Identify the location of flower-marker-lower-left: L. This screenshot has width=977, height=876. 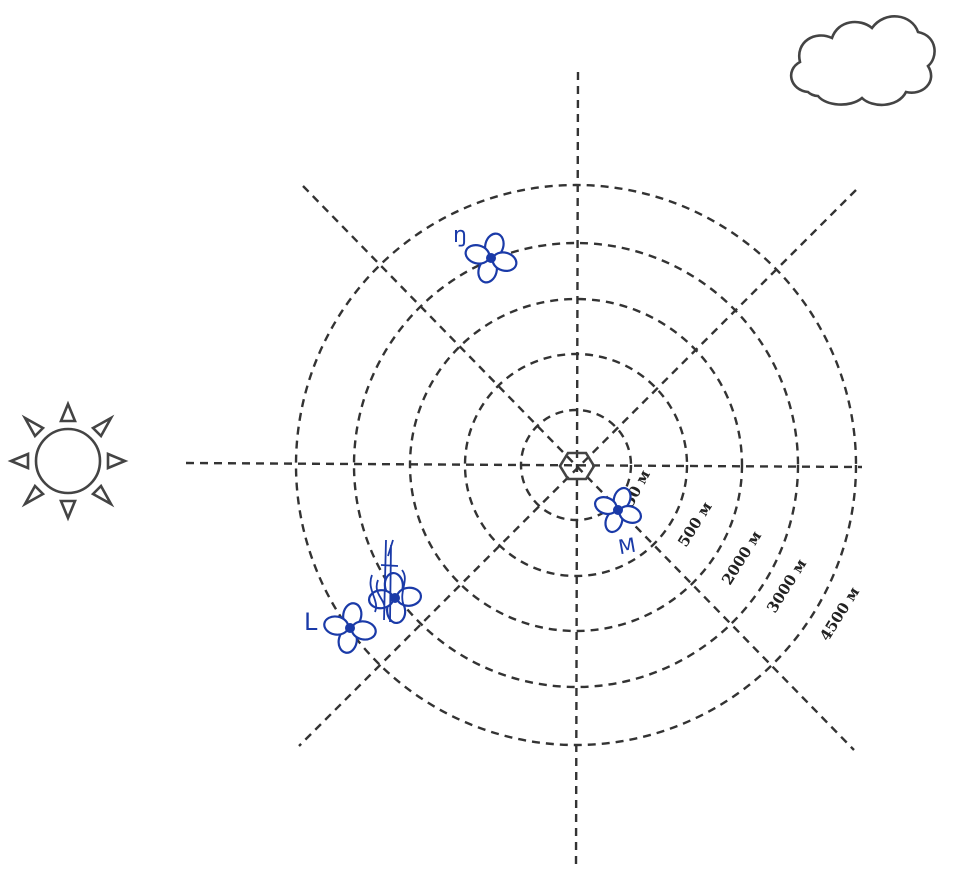
(363, 596).